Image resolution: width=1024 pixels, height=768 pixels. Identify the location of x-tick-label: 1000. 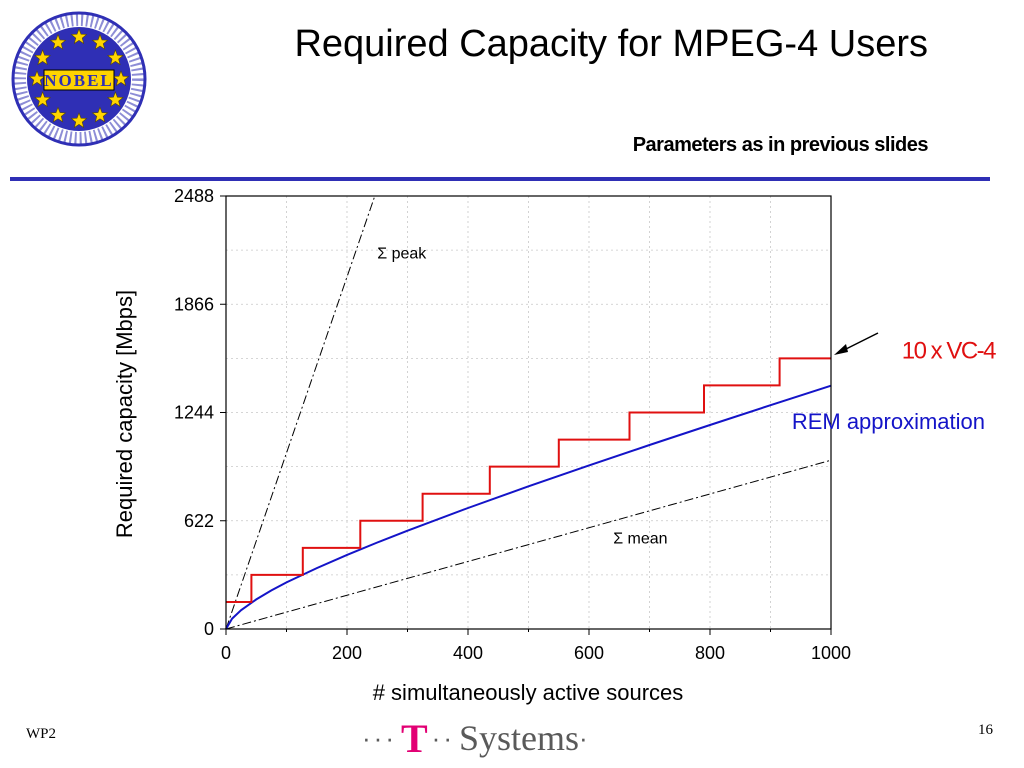
(831, 653).